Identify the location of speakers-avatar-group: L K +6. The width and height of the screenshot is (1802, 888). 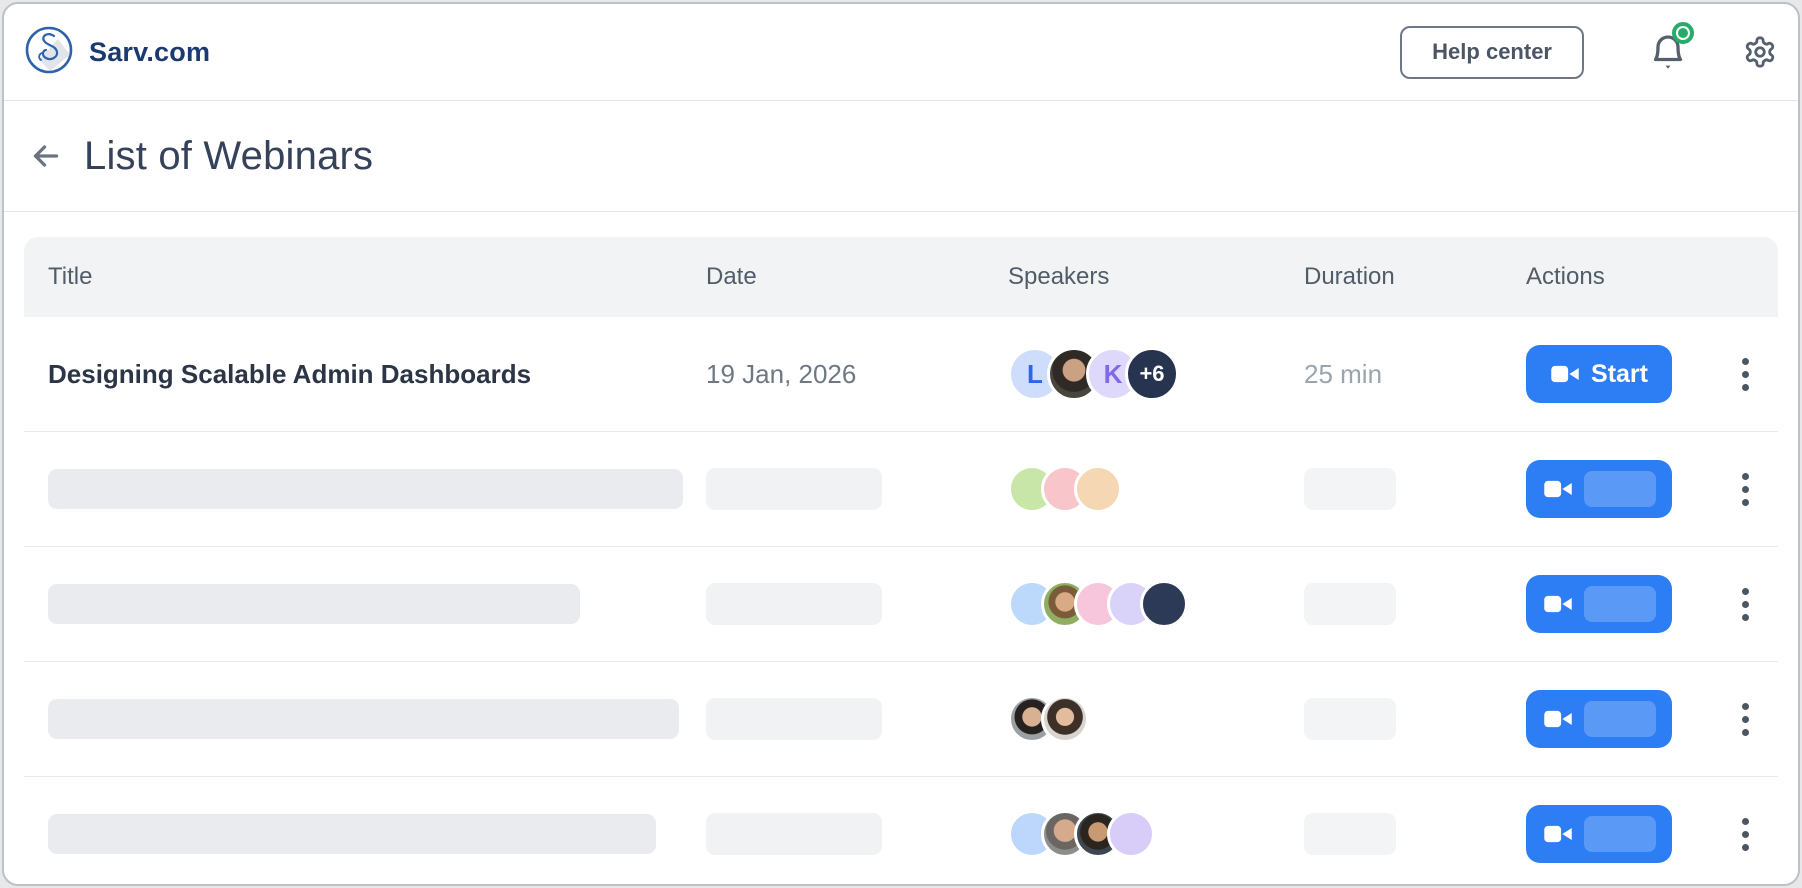
(1131, 374).